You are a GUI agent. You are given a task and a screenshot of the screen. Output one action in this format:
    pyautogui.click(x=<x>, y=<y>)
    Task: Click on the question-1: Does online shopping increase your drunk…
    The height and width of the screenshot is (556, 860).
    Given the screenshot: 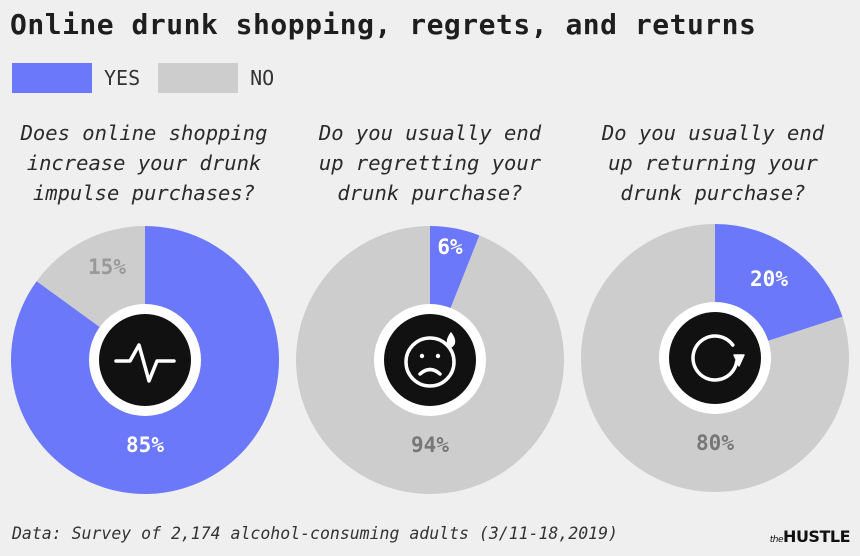 What is the action you would take?
    pyautogui.click(x=144, y=163)
    